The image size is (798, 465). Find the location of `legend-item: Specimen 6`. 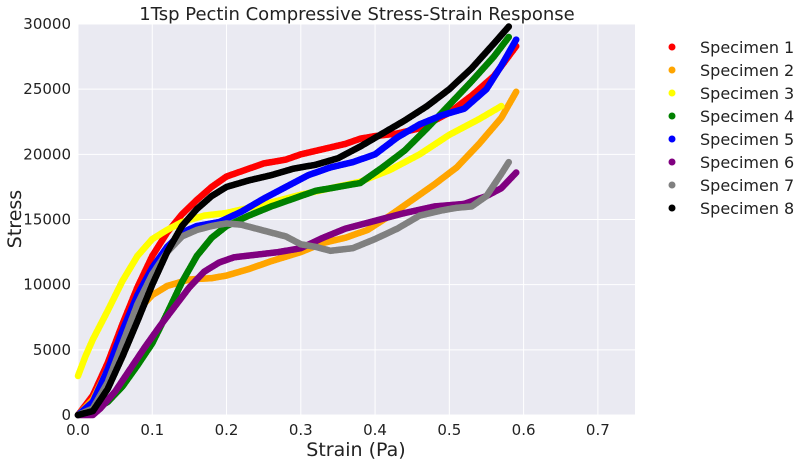

legend-item: Specimen 6 is located at coordinates (731, 162).